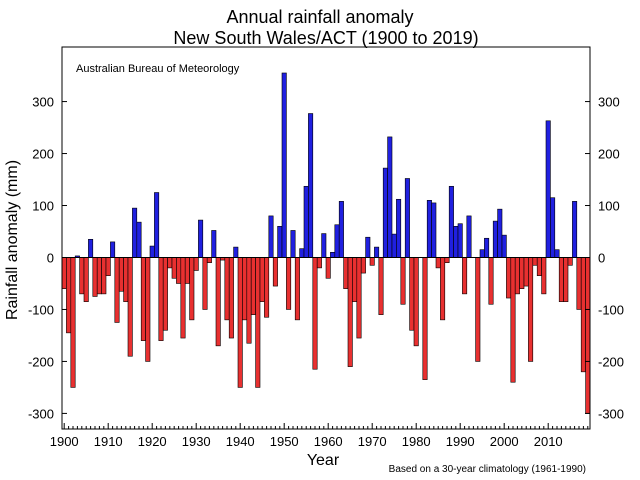 The width and height of the screenshot is (640, 480). I want to click on bar-1902, so click(73, 322).